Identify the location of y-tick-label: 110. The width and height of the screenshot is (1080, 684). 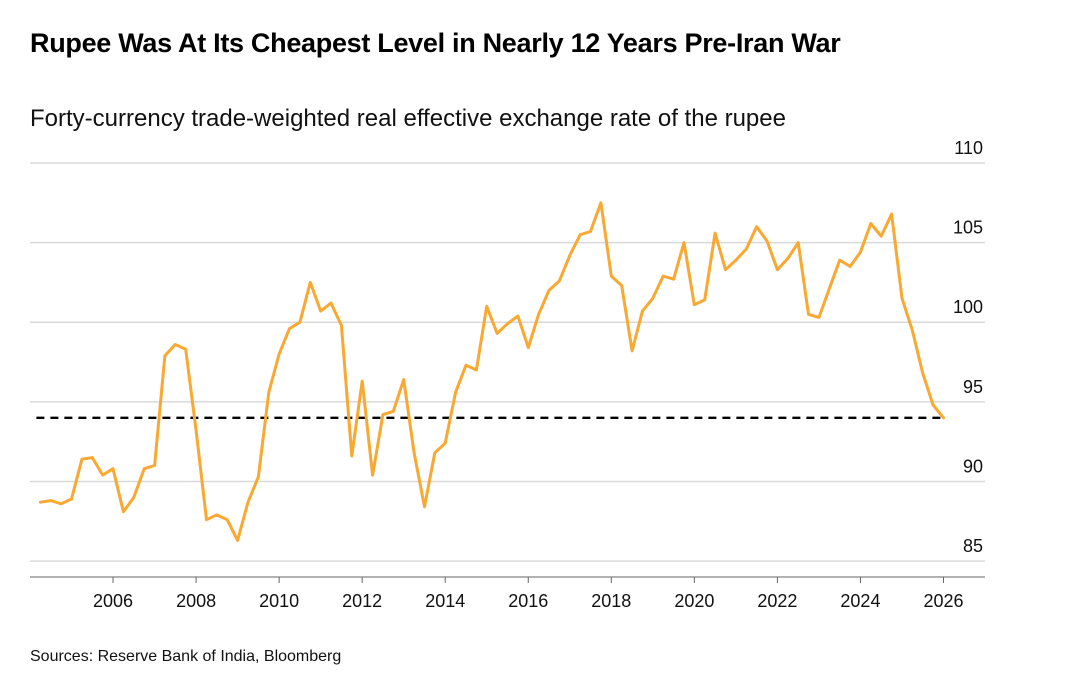
(968, 148).